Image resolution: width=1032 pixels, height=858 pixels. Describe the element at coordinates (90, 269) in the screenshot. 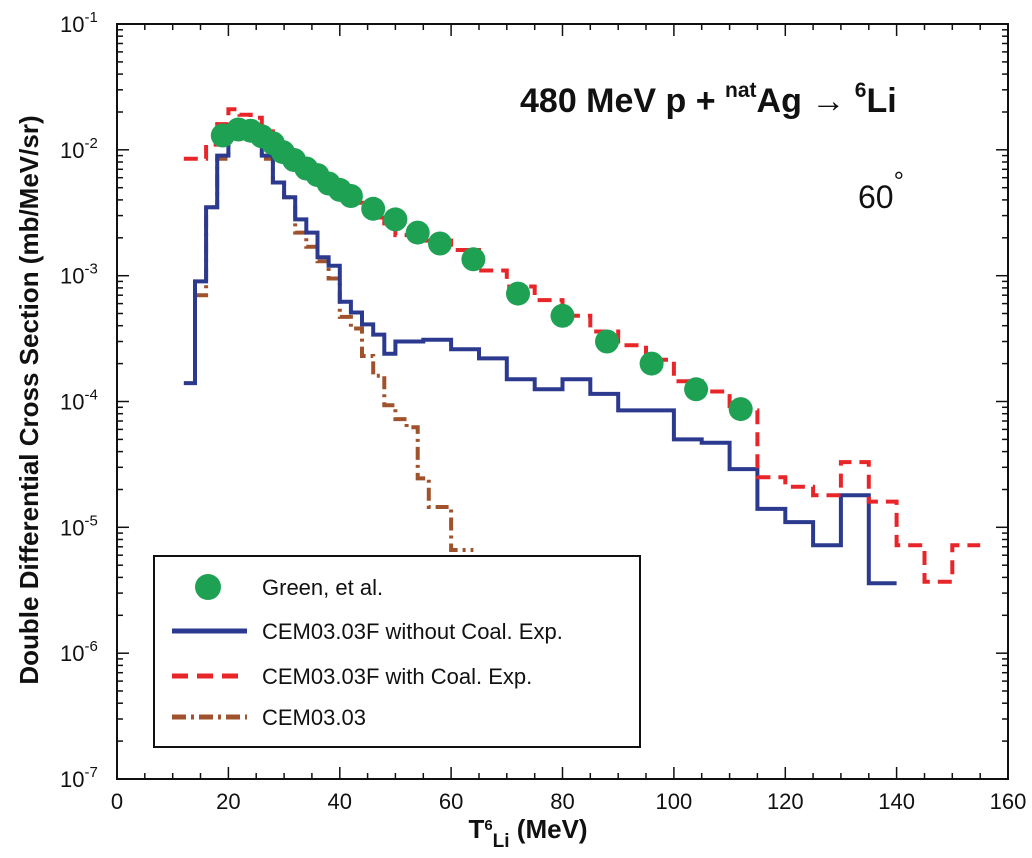

I see `y-tick-exponent: -3` at that location.